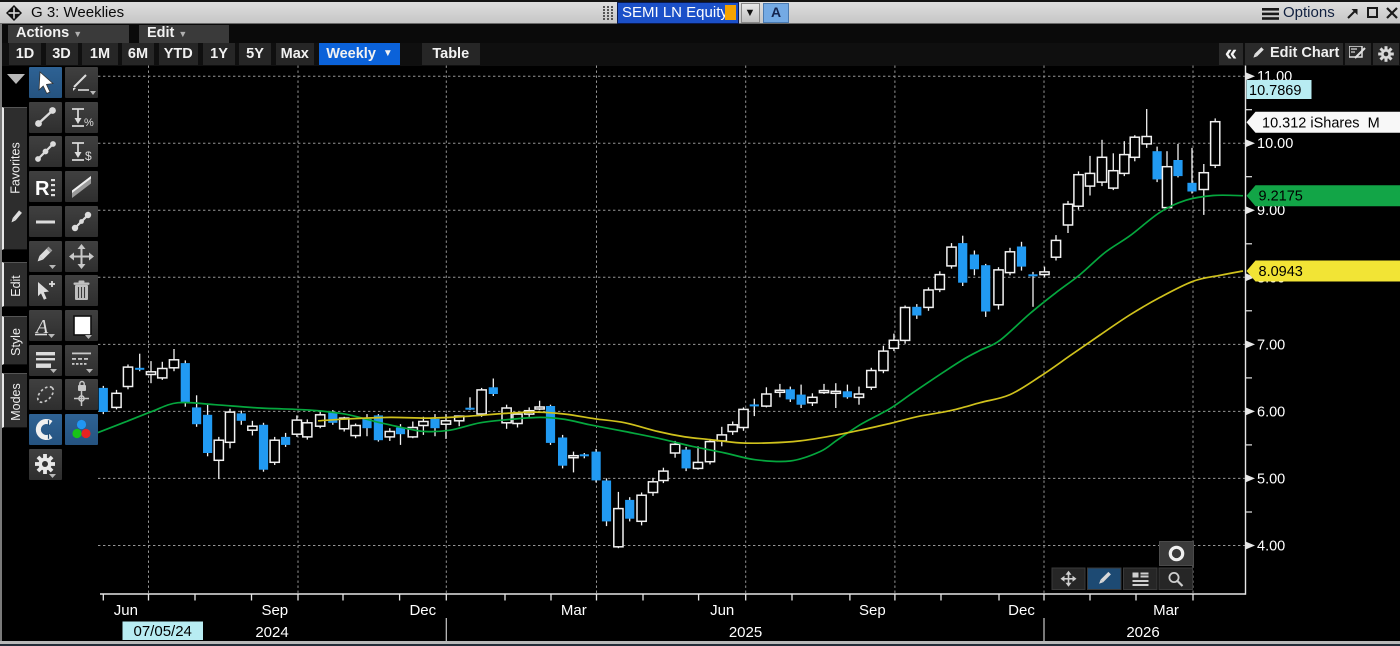  I want to click on svg-text: 4.00, so click(1271, 547).